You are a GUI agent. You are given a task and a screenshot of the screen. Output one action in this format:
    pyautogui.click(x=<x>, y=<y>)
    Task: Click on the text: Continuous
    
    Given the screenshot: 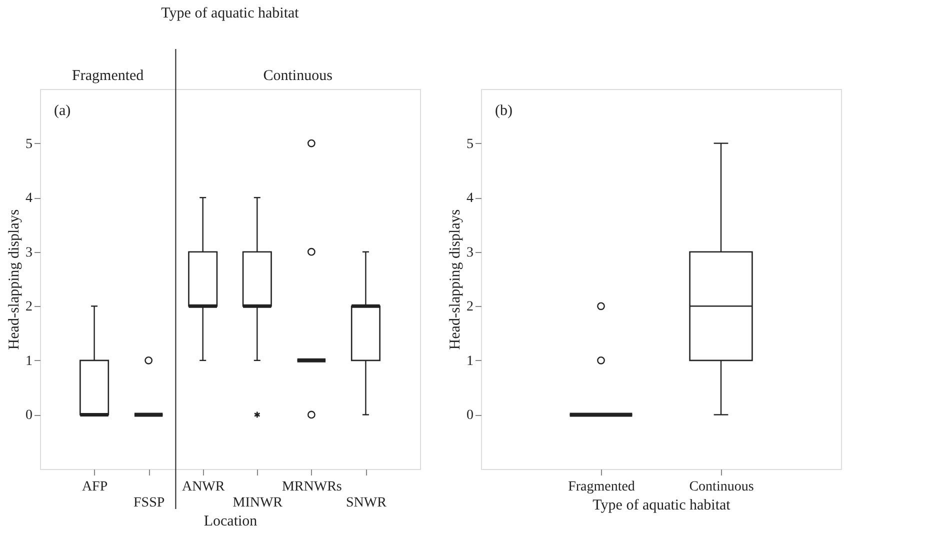 What is the action you would take?
    pyautogui.click(x=298, y=76)
    